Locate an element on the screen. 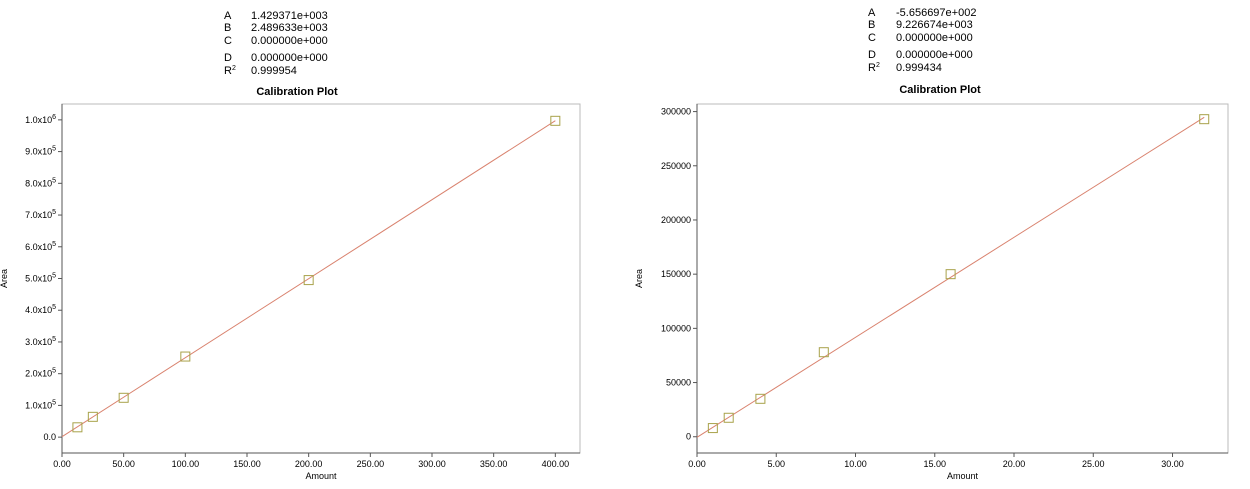 This screenshot has height=489, width=1250. coefficient-value-a: 1.429371e+003 is located at coordinates (289, 16).